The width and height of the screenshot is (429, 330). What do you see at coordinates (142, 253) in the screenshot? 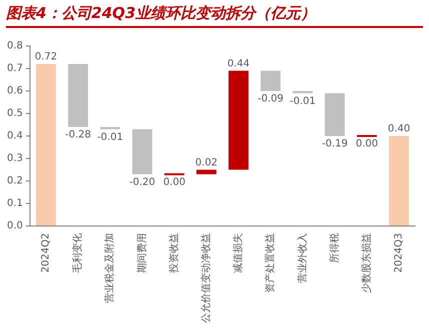
I see `x-tick-label: 期间费用` at bounding box center [142, 253].